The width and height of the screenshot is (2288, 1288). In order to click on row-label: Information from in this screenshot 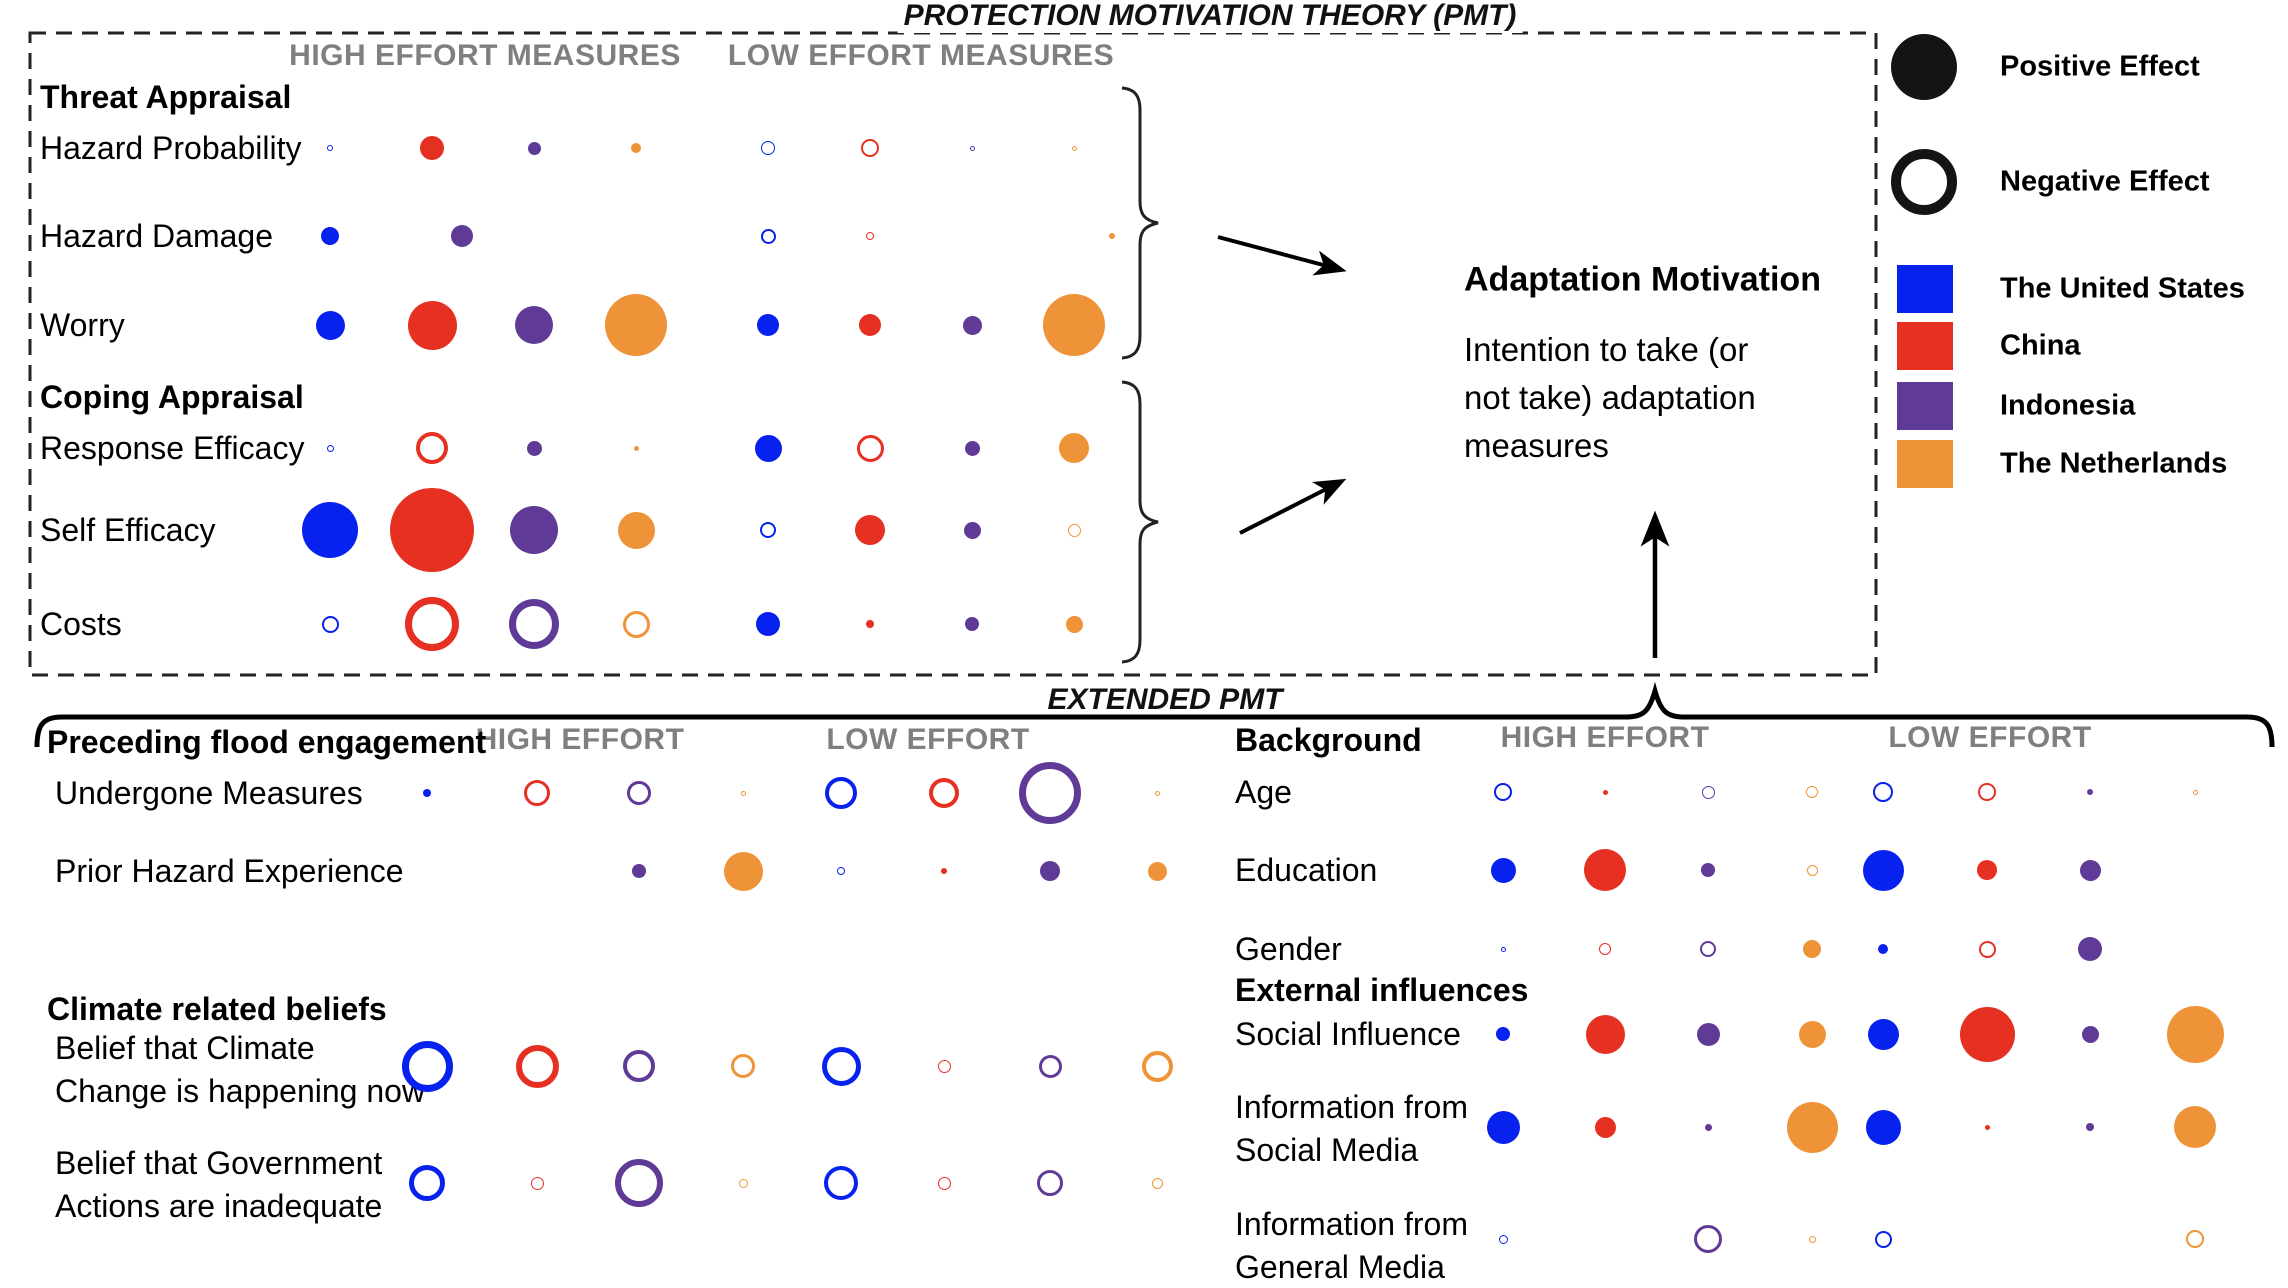, I will do `click(1351, 1107)`.